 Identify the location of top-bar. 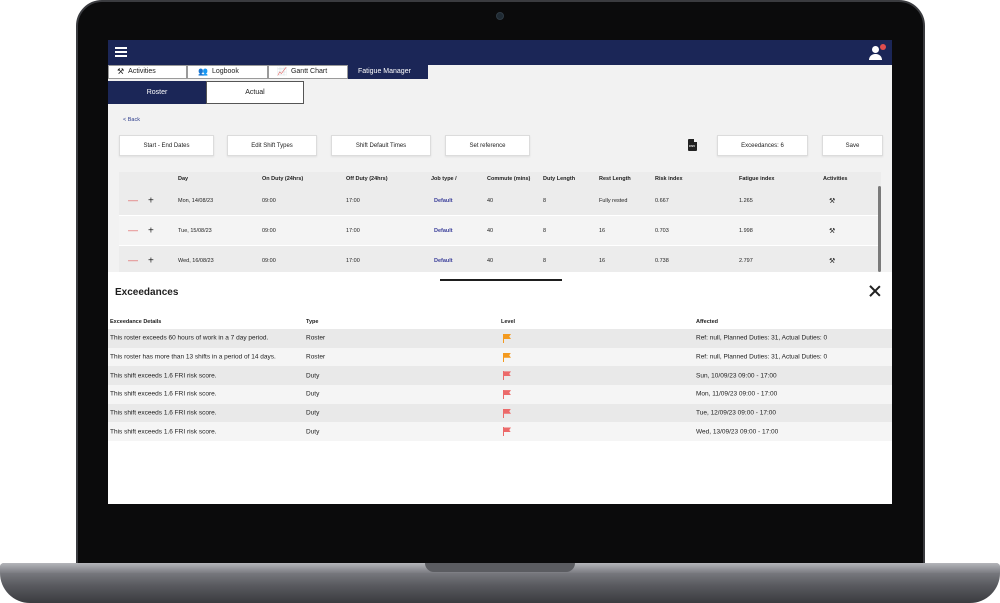
(500, 52).